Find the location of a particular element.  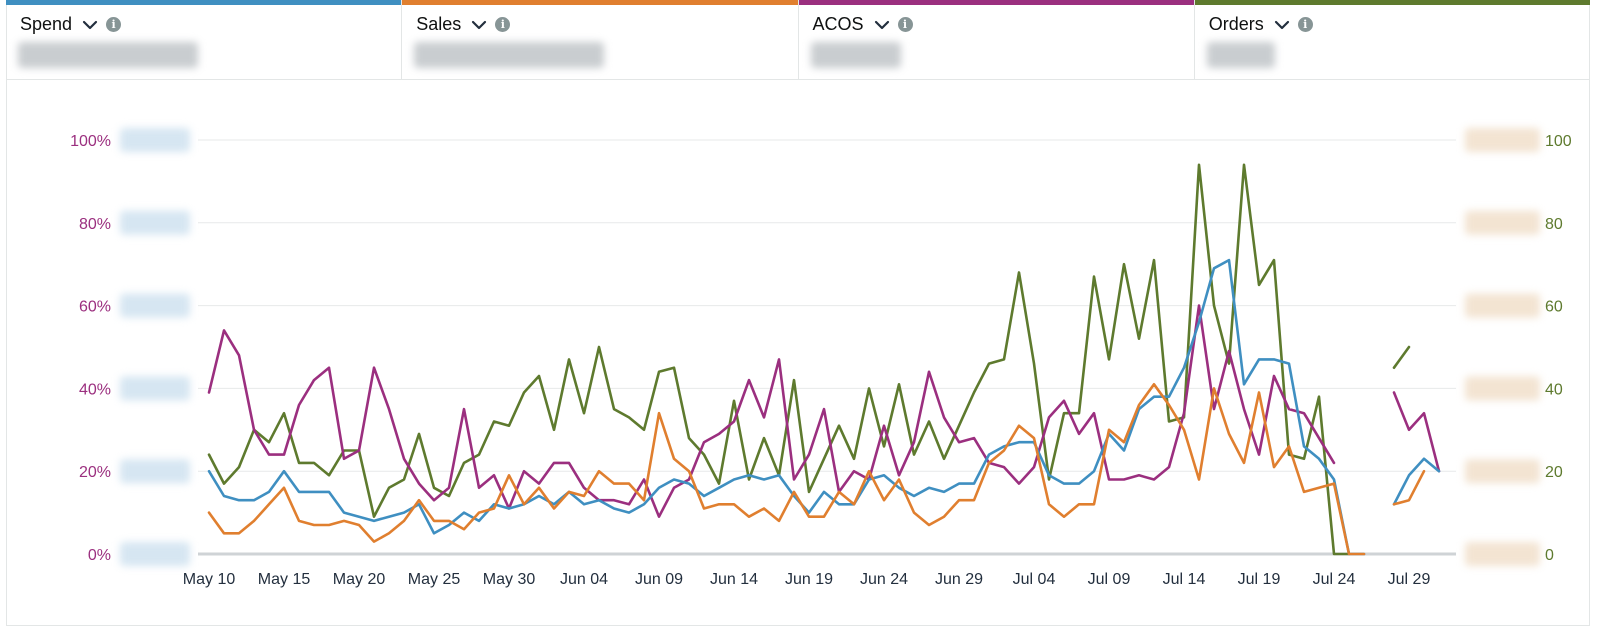

y-tick-right: 20 is located at coordinates (1554, 472).